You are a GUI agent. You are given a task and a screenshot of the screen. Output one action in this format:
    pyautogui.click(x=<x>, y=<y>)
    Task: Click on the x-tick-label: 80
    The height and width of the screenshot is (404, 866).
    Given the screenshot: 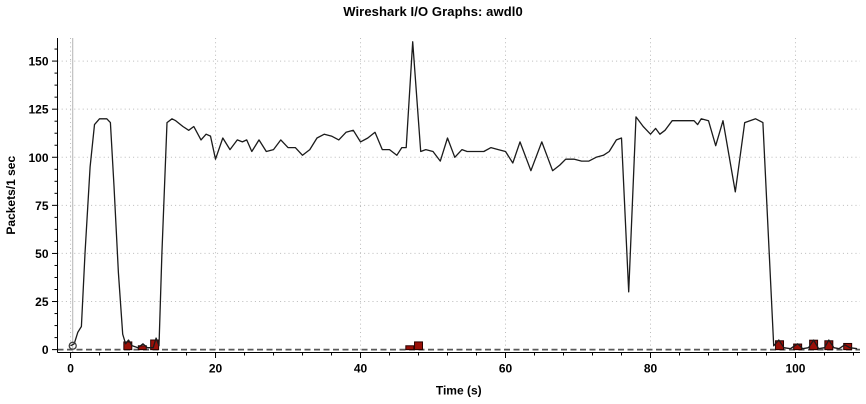 What is the action you would take?
    pyautogui.click(x=651, y=369)
    